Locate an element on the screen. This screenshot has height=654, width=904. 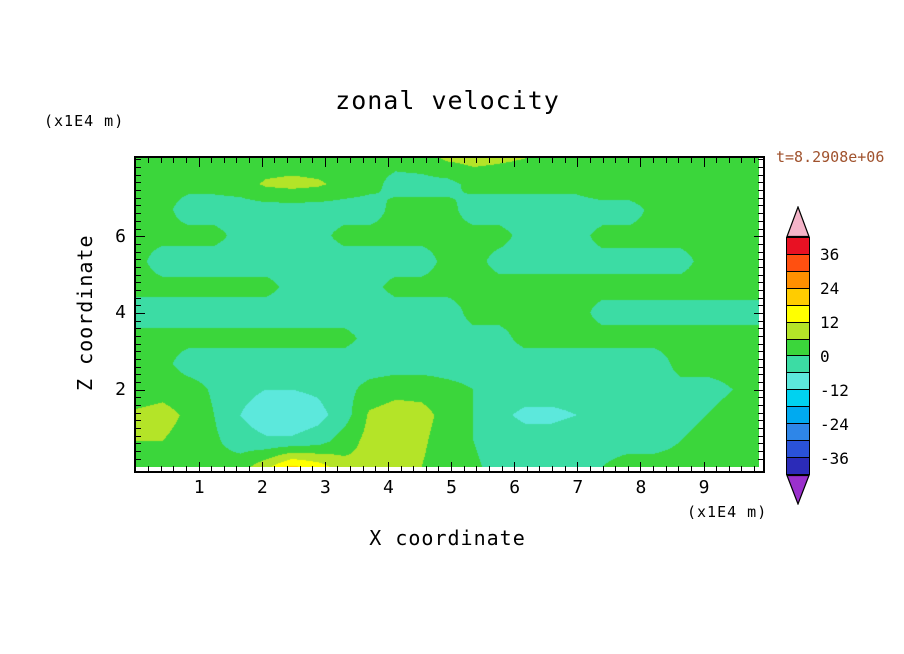
x-tick-label: 9 is located at coordinates (704, 487).